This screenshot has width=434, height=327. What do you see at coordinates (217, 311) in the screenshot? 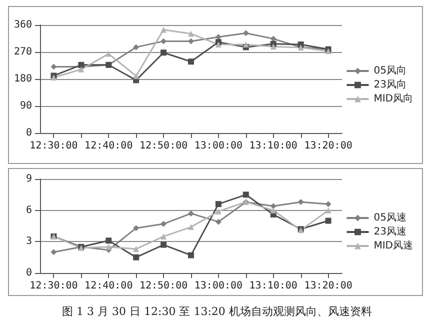
I see `caption: 图 1 3 月 30 日 12:30 至 13:20 机场自动观测风向、风速资料` at bounding box center [217, 311].